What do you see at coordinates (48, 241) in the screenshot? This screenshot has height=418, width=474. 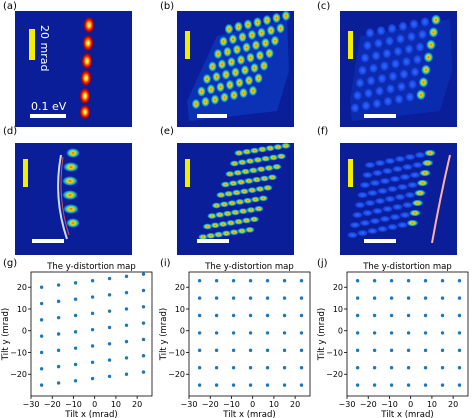 I see `scale-bar-d-horizontal` at bounding box center [48, 241].